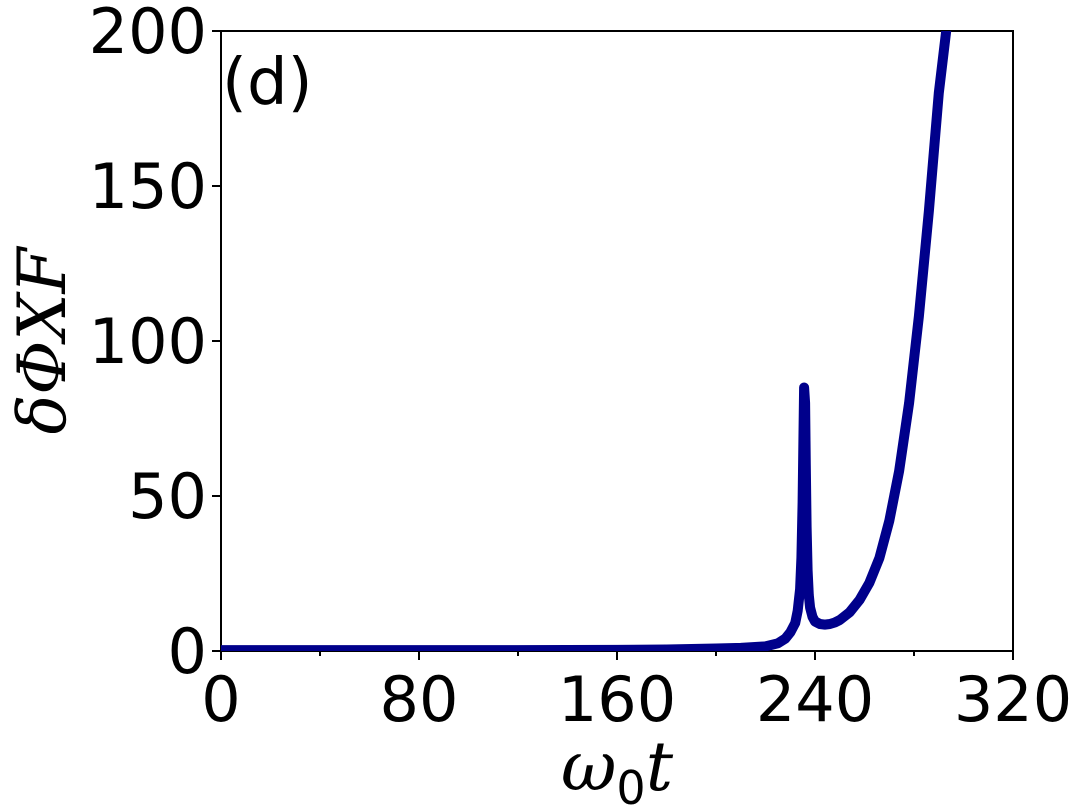  What do you see at coordinates (187, 651) in the screenshot?
I see `y-tick-label: 0` at bounding box center [187, 651].